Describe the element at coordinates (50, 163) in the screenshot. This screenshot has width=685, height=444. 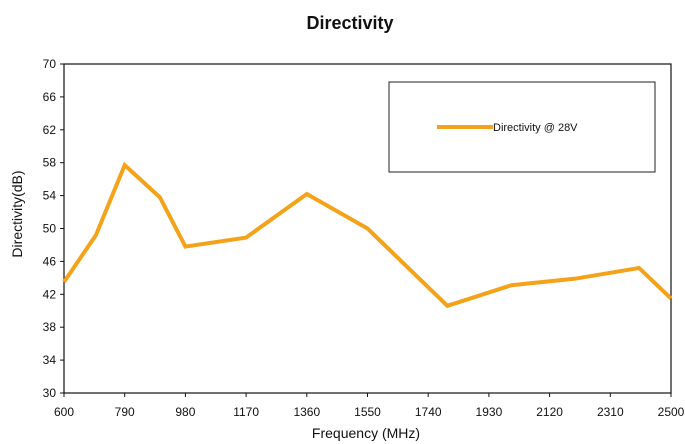
I see `y-tick-label: 58` at that location.